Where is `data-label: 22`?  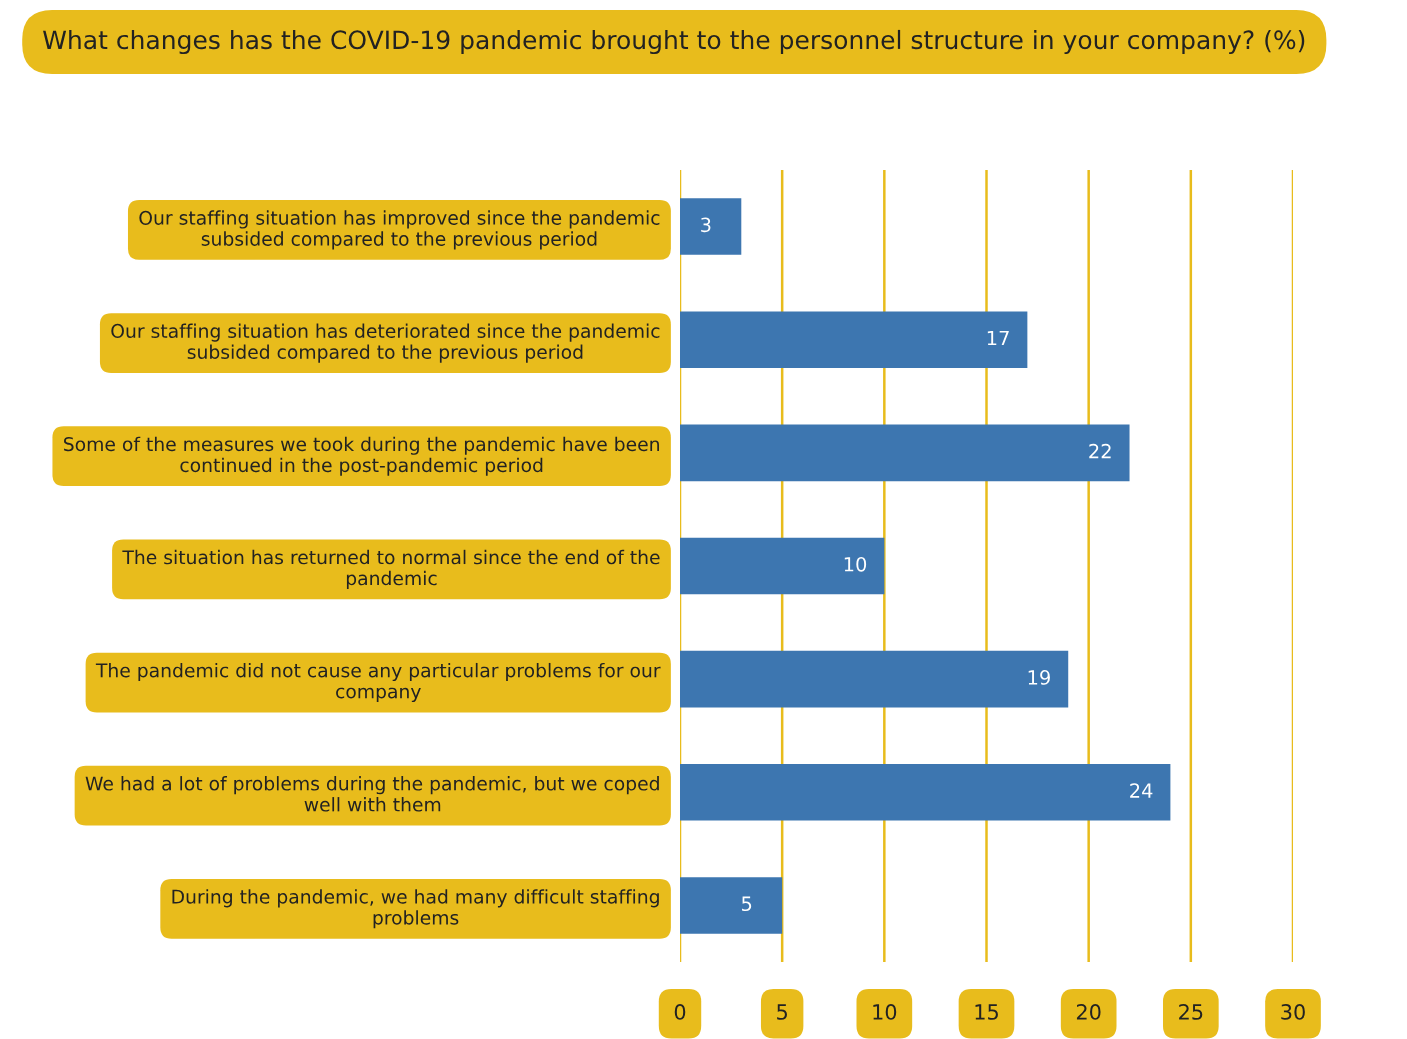 data-label: 22 is located at coordinates (1100, 451).